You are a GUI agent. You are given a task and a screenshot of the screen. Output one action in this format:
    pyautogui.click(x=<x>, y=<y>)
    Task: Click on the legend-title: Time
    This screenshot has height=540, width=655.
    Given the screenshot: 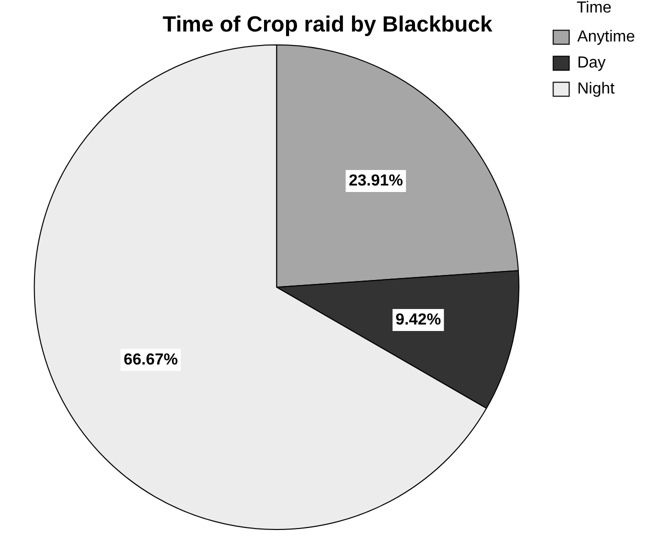 What is the action you would take?
    pyautogui.click(x=594, y=8)
    